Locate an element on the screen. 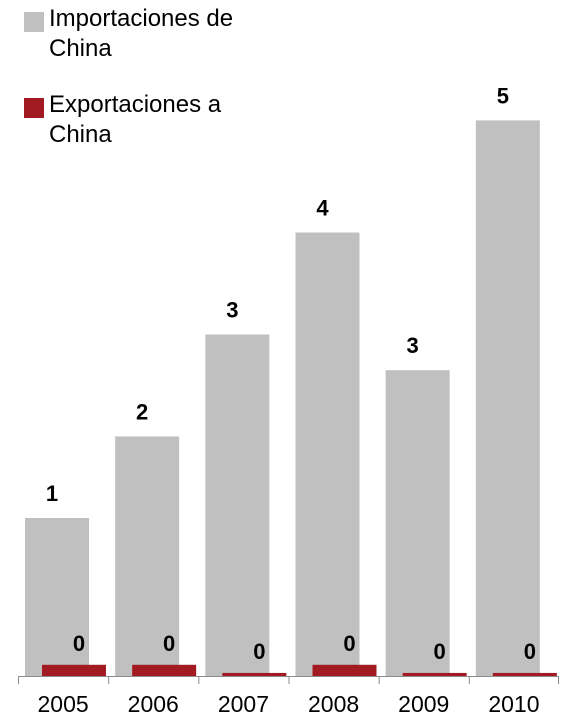 This screenshot has width=565, height=721. data-label-exports-2005: 0 is located at coordinates (79, 643).